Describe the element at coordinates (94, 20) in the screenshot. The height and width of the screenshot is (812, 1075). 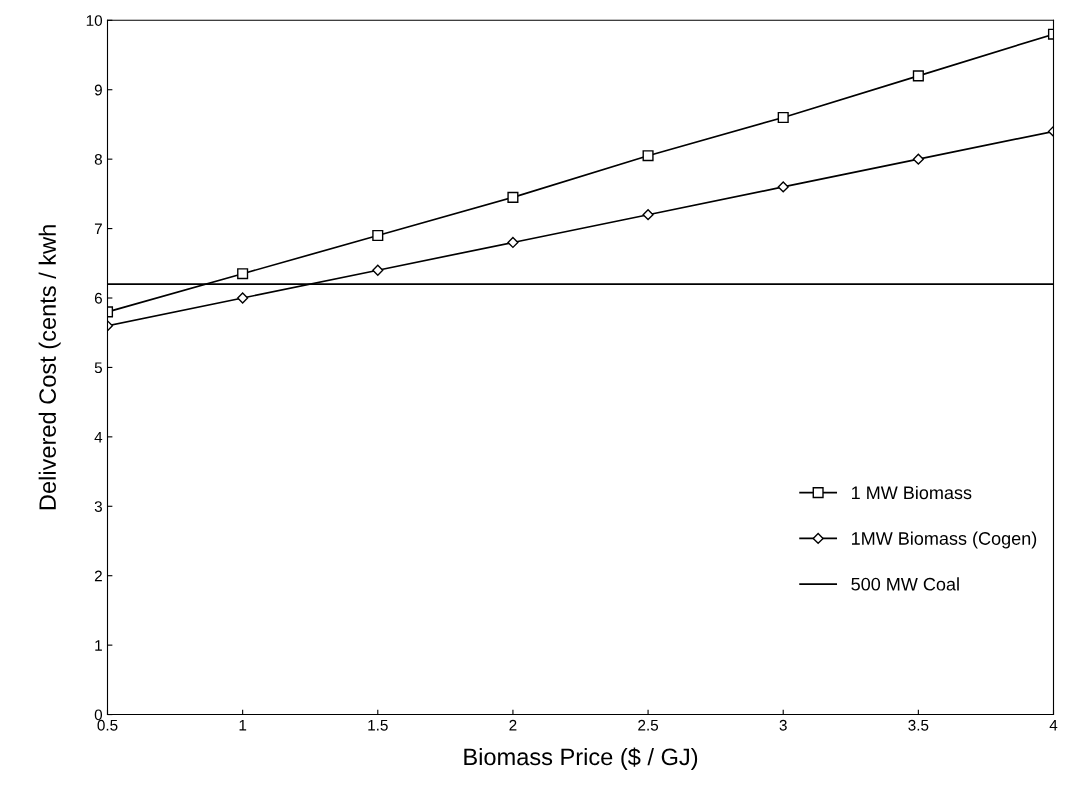
I see `y-tick-label: 10` at that location.